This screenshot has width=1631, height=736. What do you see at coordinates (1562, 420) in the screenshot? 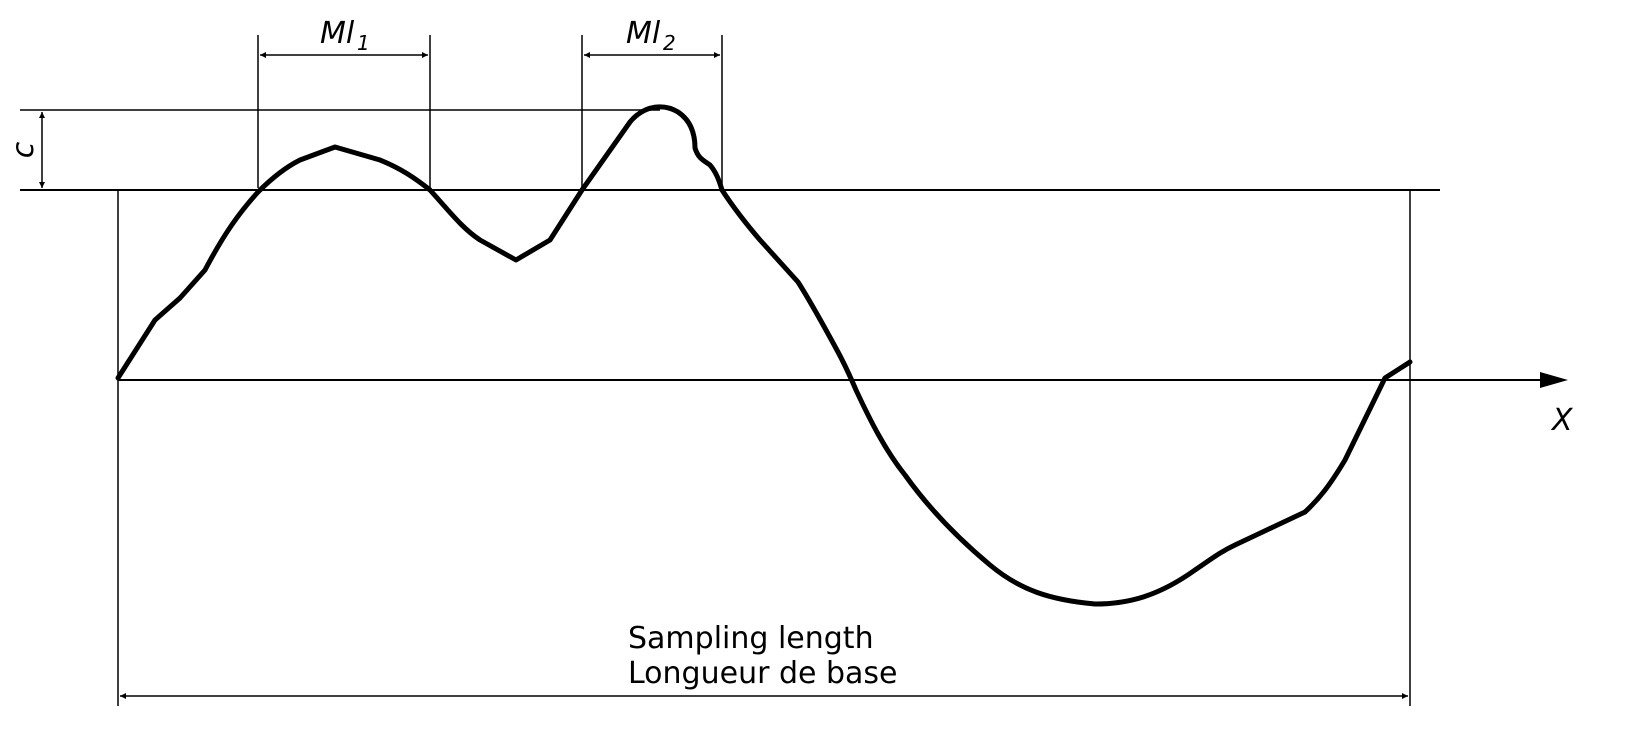
I see `x-axis-label: X` at bounding box center [1562, 420].